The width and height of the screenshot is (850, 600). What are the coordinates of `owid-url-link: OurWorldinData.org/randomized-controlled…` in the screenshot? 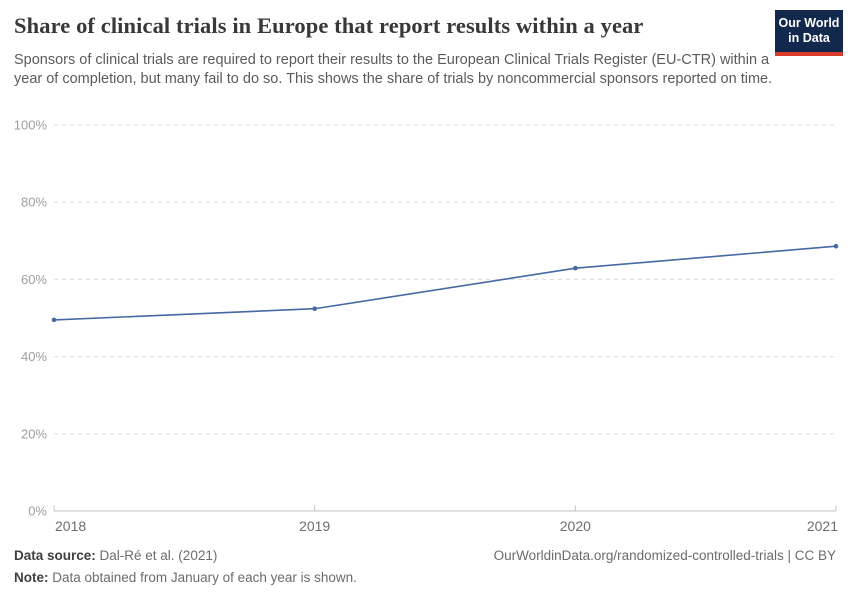 It's located at (664, 555).